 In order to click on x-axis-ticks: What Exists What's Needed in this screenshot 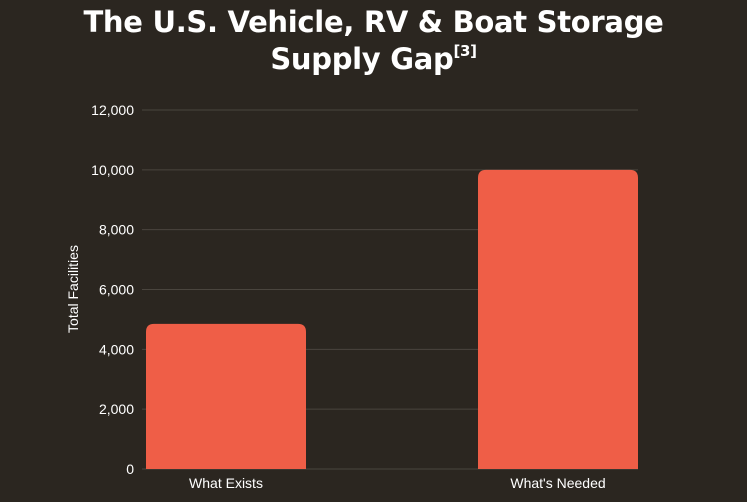, I will do `click(397, 483)`.